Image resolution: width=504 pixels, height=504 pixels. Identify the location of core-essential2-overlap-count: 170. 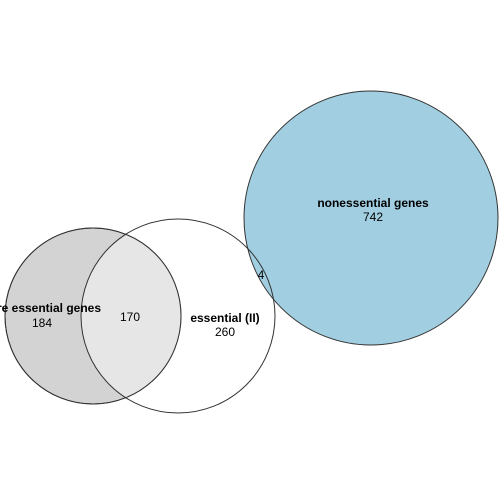
(130, 317).